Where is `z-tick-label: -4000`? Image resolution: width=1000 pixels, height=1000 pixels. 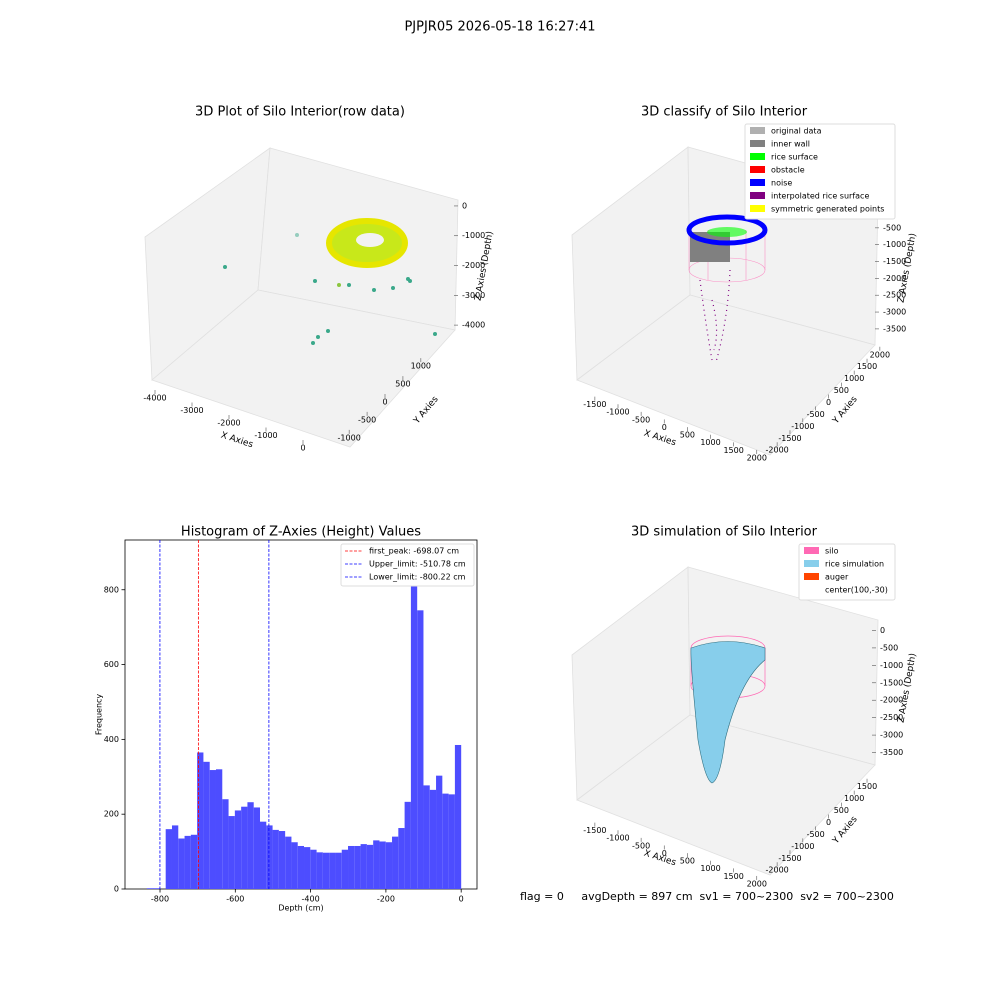
z-tick-label: -4000 is located at coordinates (473, 325).